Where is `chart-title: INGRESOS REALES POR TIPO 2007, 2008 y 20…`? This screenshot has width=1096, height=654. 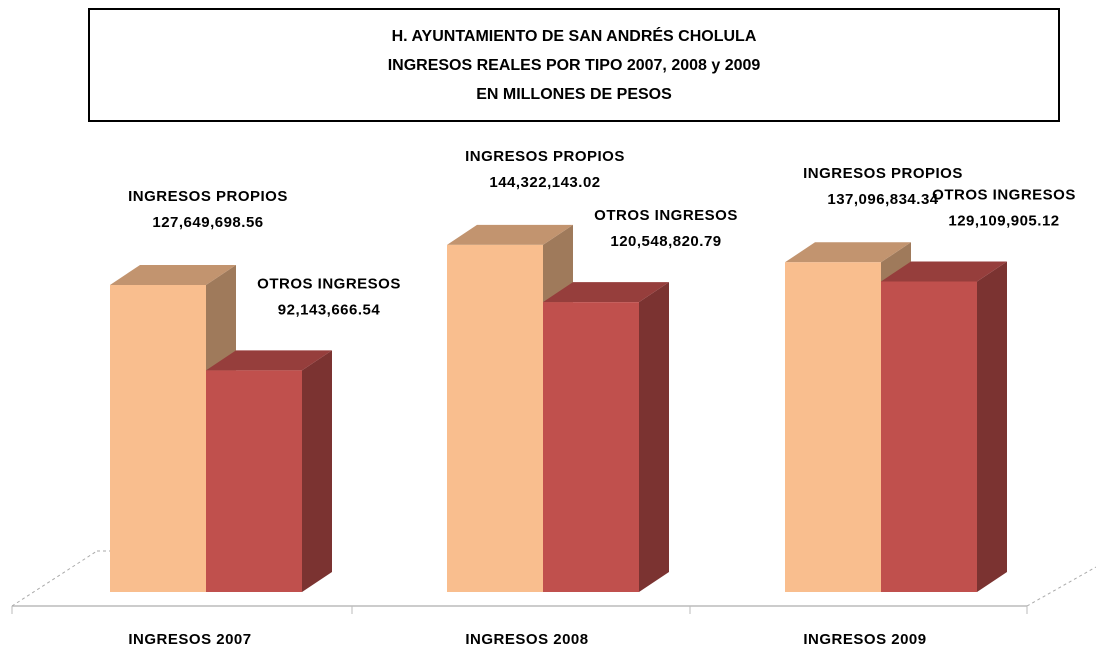
chart-title: INGRESOS REALES POR TIPO 2007, 2008 y 20… is located at coordinates (574, 65).